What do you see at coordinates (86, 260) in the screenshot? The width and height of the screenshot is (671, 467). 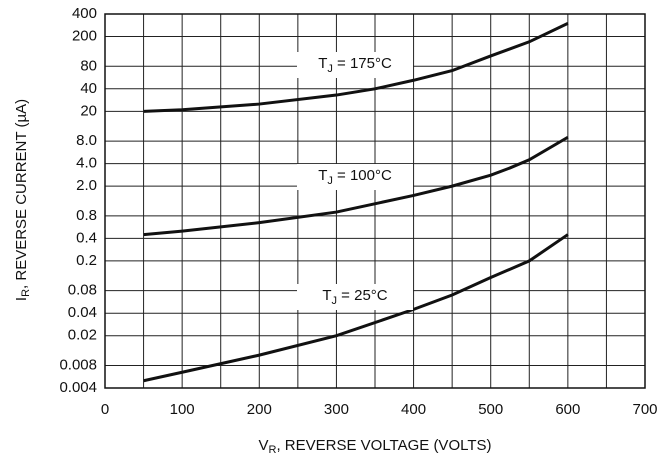 I see `y-tick-label: 0.2` at bounding box center [86, 260].